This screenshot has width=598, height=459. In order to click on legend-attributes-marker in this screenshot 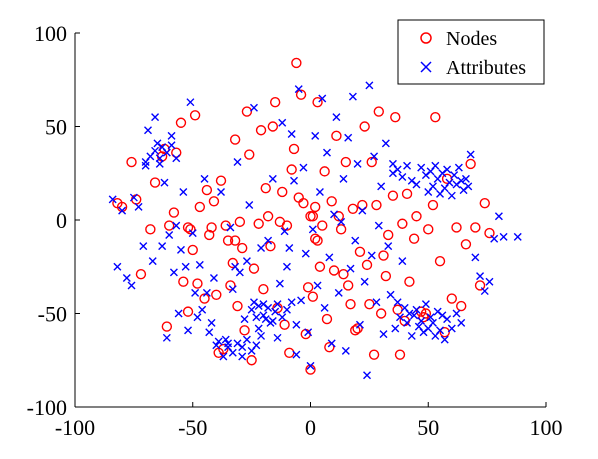, I will do `click(426, 67)`.